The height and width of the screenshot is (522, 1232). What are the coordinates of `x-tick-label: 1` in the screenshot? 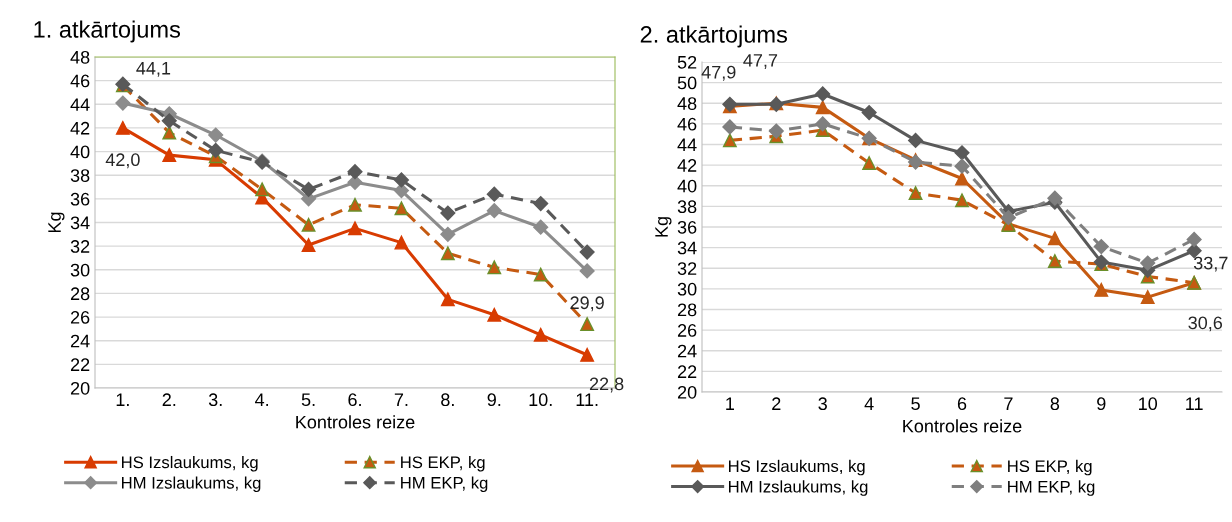 It's located at (730, 403).